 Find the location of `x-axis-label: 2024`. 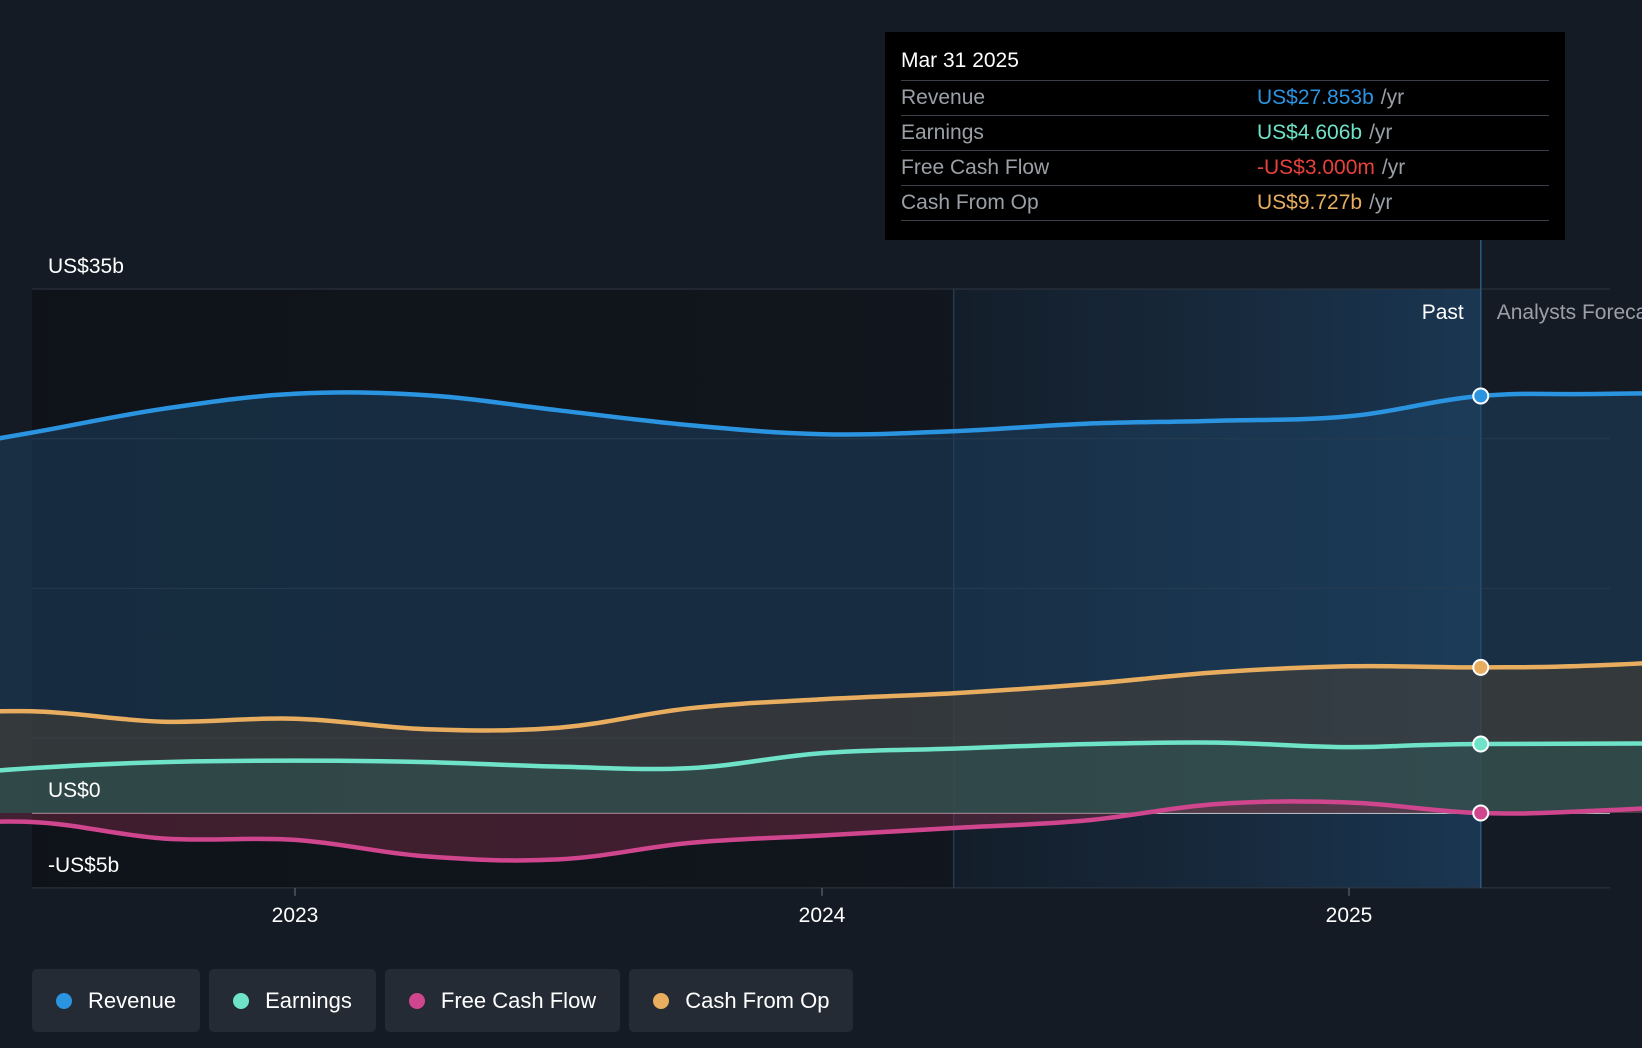

x-axis-label: 2024 is located at coordinates (822, 915).